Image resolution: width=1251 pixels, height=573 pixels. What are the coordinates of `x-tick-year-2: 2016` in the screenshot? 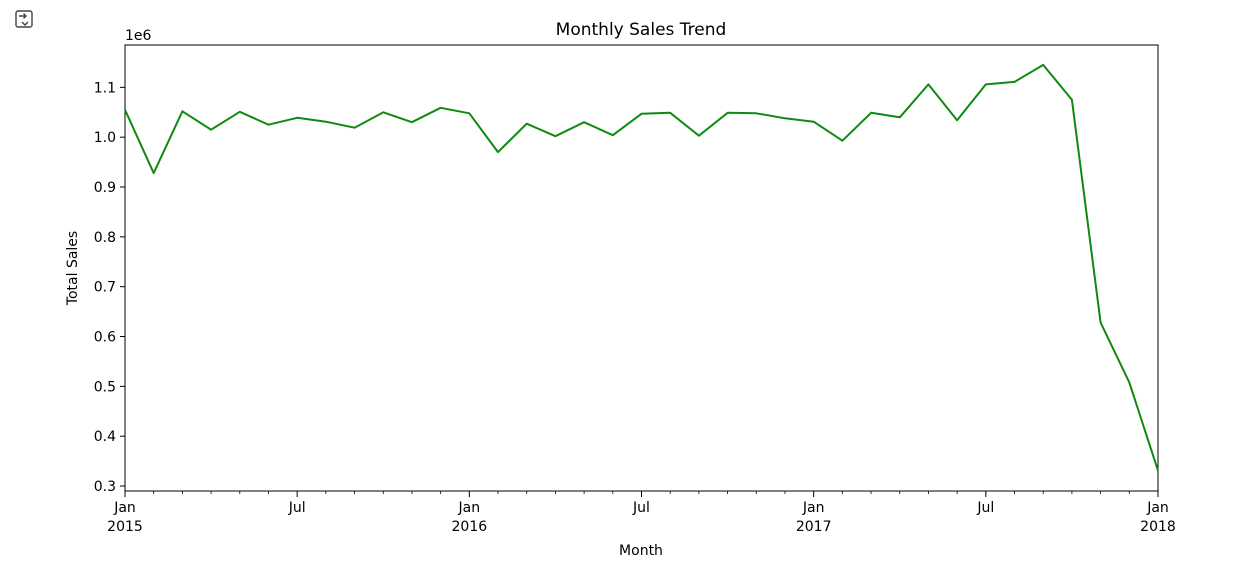 It's located at (470, 527).